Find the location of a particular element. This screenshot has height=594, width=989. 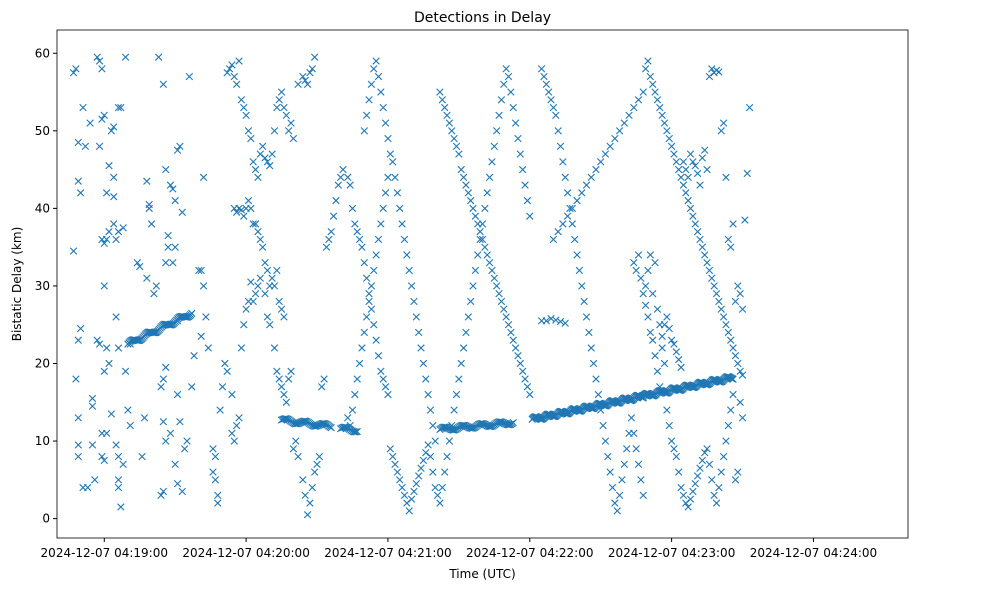

y-axis: 0 10 20 30 40 50 60 is located at coordinates (46, 286).